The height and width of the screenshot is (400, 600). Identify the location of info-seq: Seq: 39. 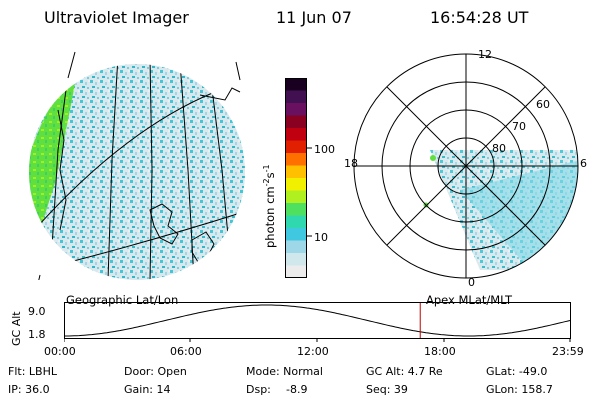
(387, 389).